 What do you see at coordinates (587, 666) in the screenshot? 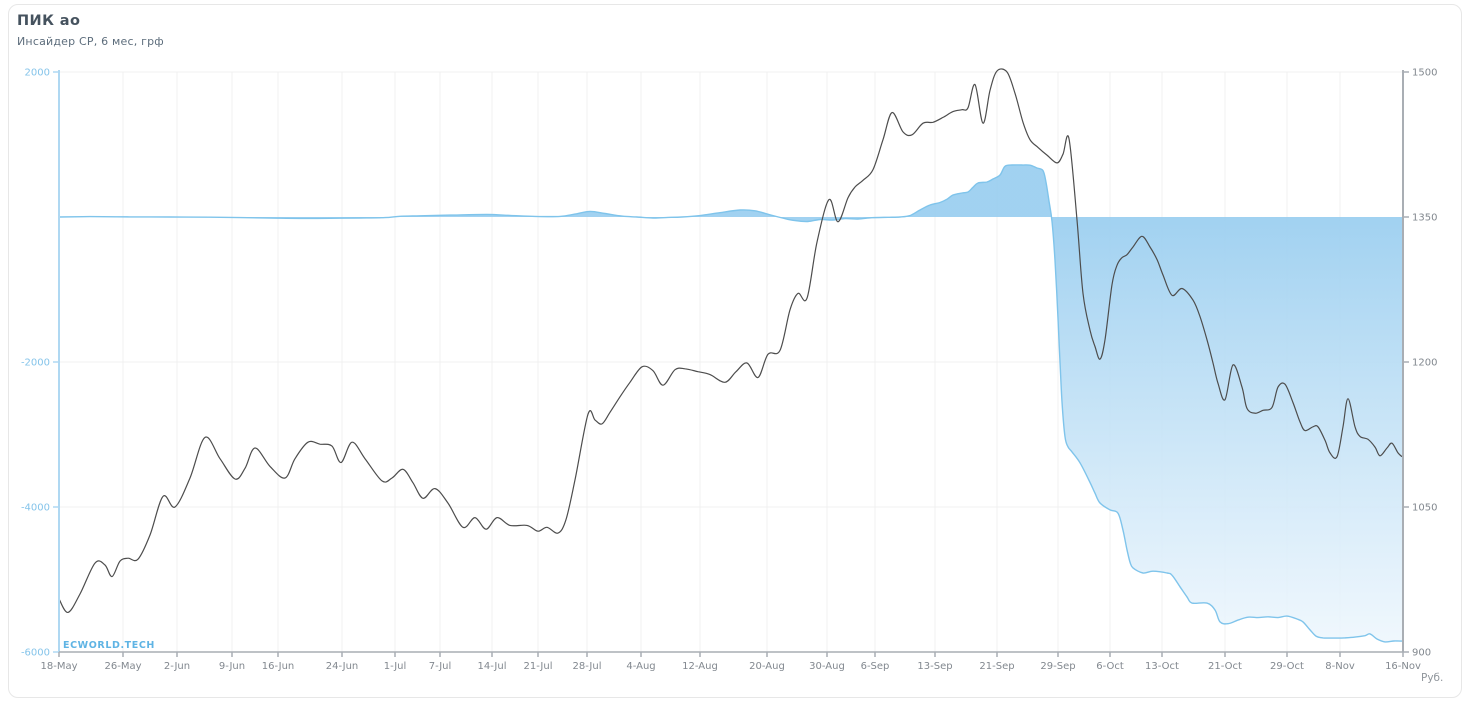
I see `svg-text: 28-Jul` at bounding box center [587, 666].